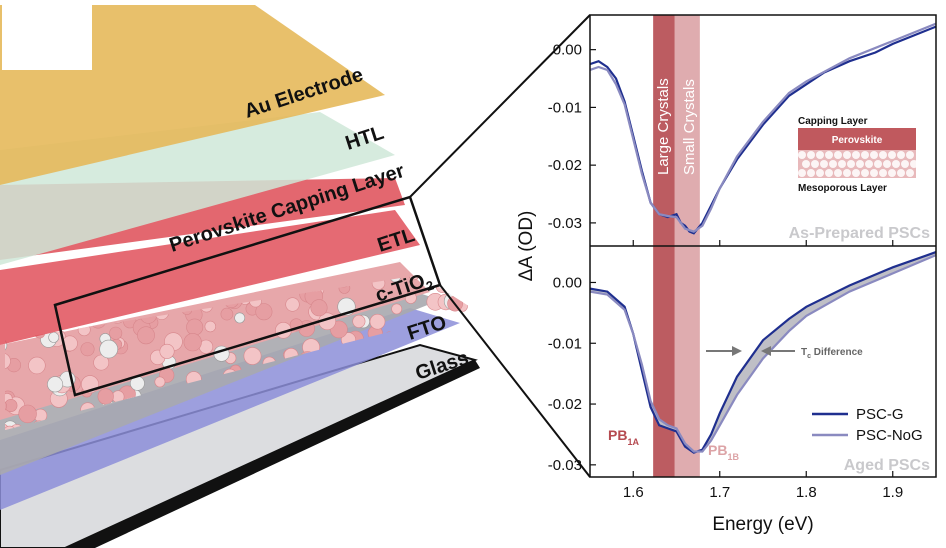  What do you see at coordinates (210, 277) in the screenshot?
I see `etl-layer` at bounding box center [210, 277].